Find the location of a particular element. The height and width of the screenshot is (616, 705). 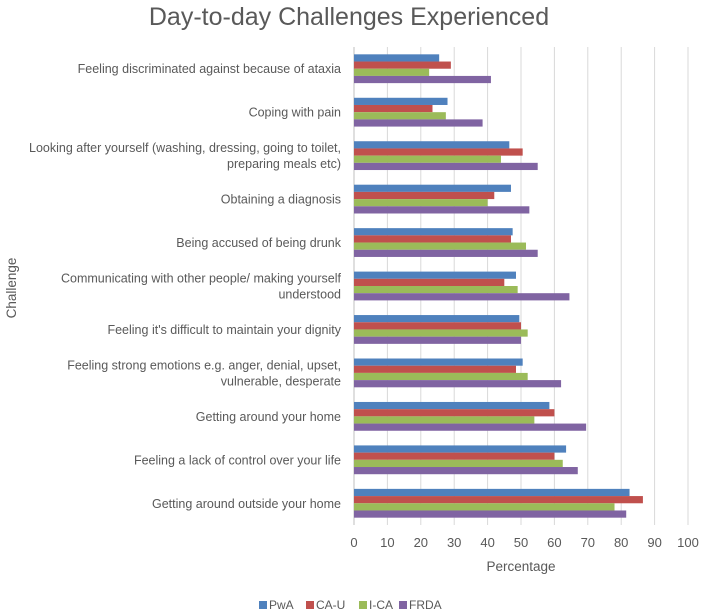

x-tick-label: 100 is located at coordinates (688, 542).